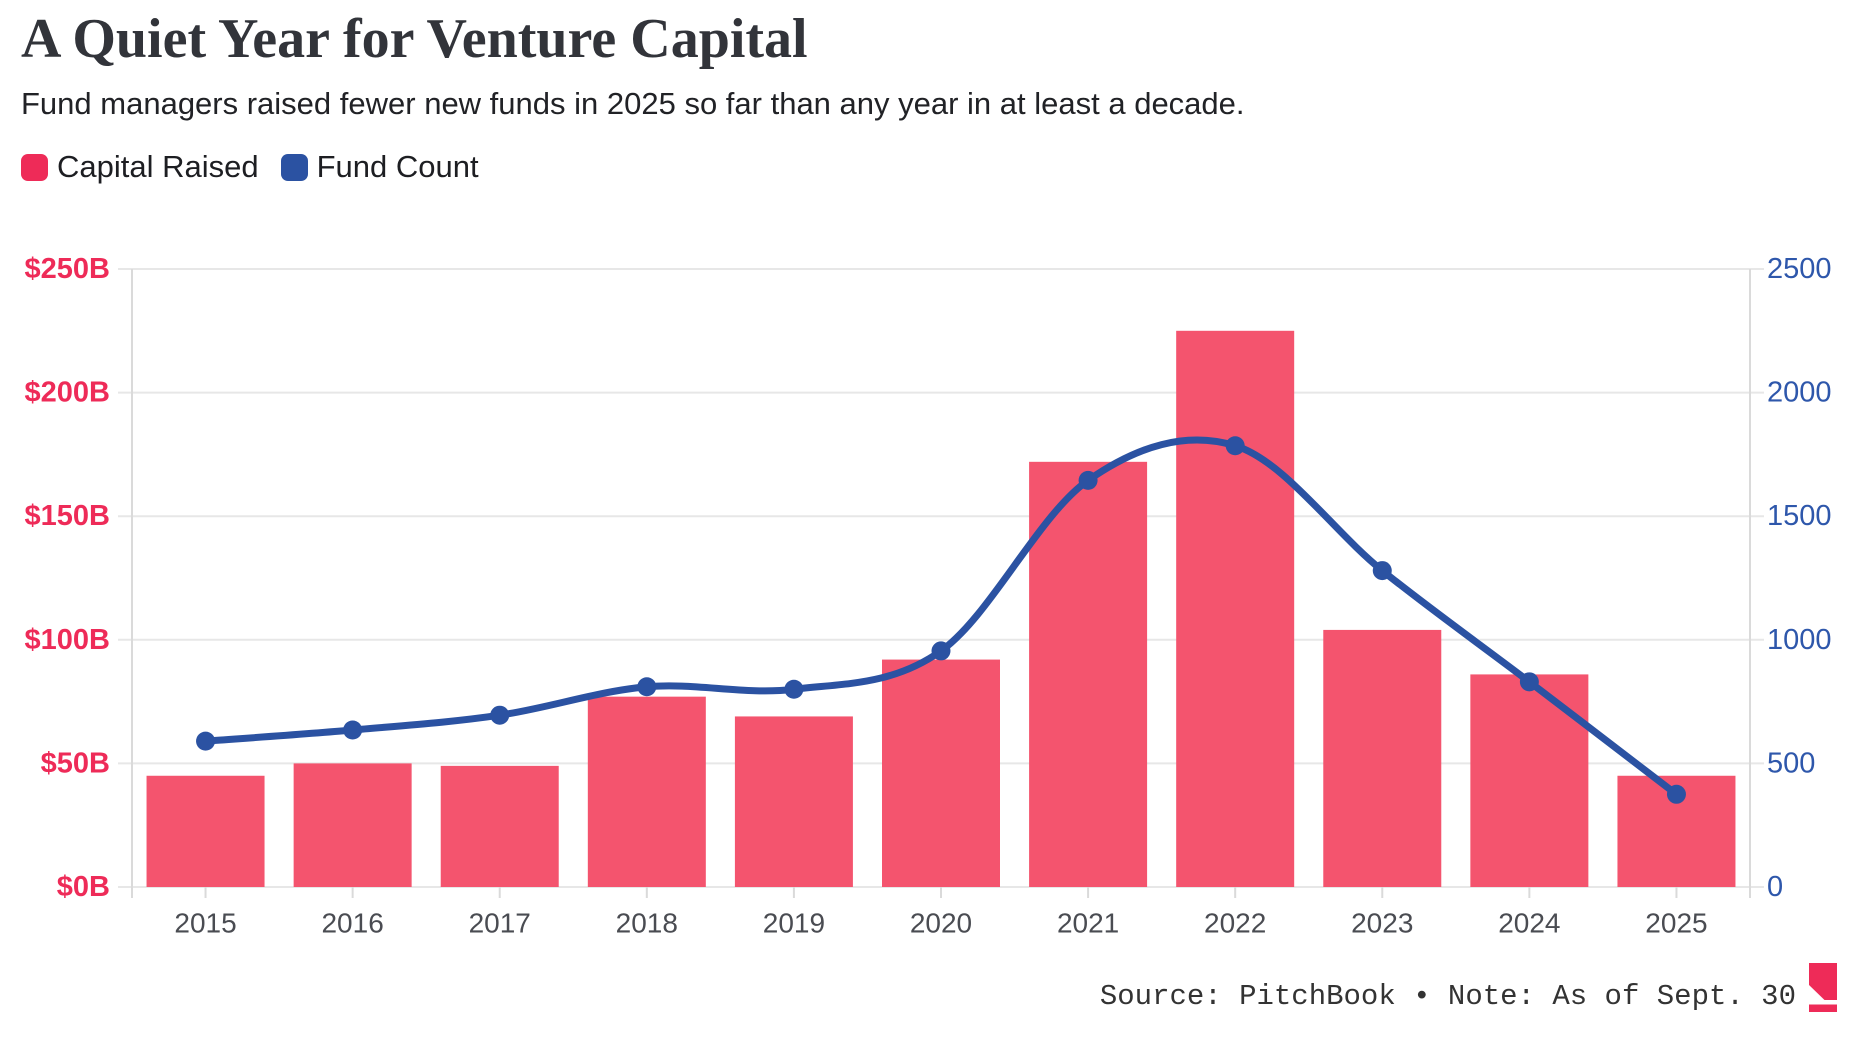 The image size is (1860, 1046). What do you see at coordinates (158, 166) in the screenshot?
I see `legend-label-capital-raised: Capital Raised` at bounding box center [158, 166].